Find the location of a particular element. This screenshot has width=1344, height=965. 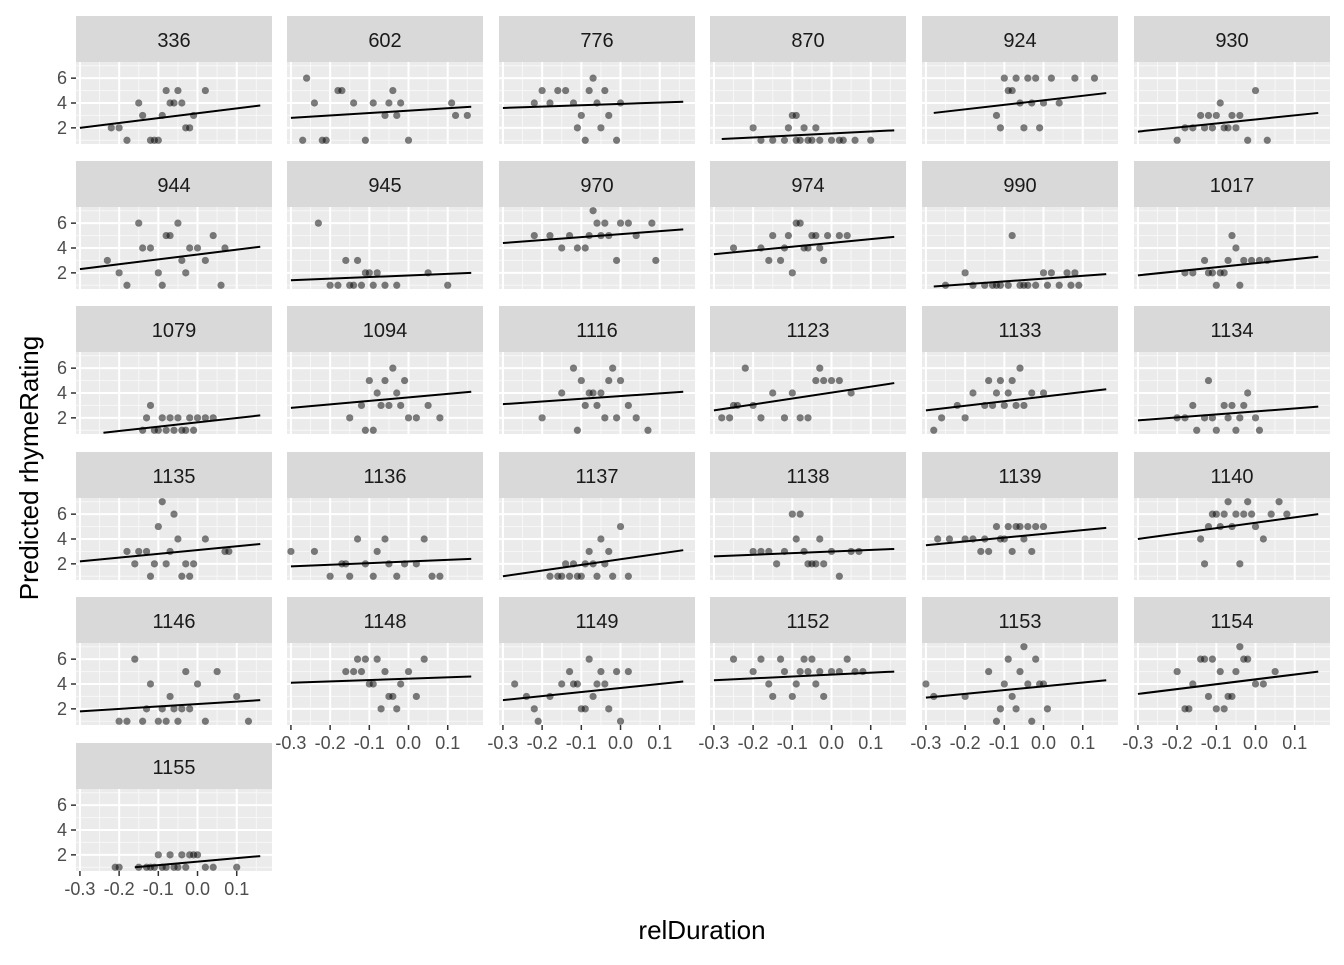

facet-panel: 1146 2 4 6 is located at coordinates (164, 661).